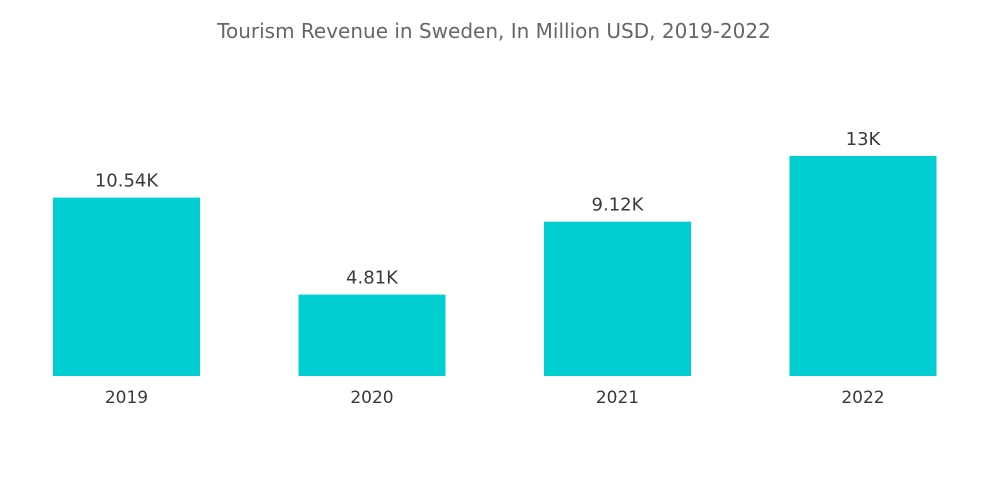 Image resolution: width=1000 pixels, height=504 pixels. I want to click on x-tick-label-2021: 2021, so click(617, 398).